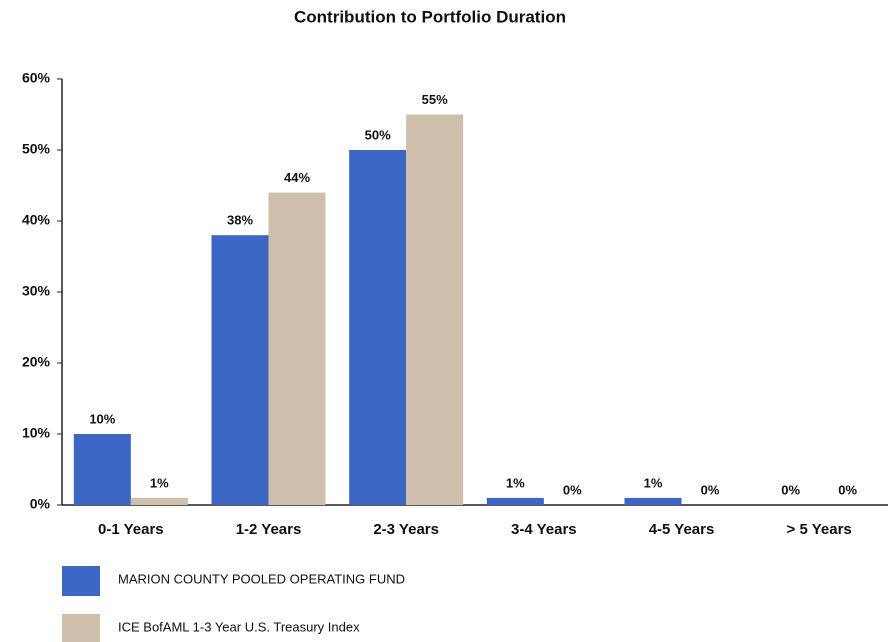 The width and height of the screenshot is (888, 642). Describe the element at coordinates (544, 529) in the screenshot. I see `x-tick-label: 3-4 Years` at that location.